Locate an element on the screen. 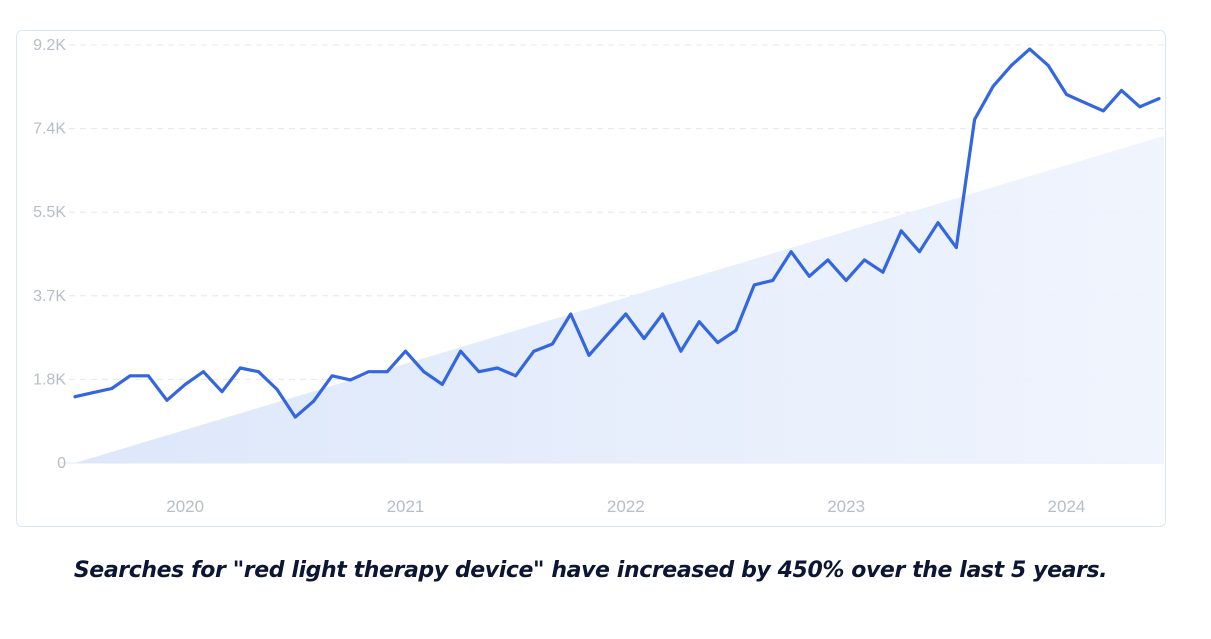 This screenshot has height=639, width=1211. x-tick-label: 2024 is located at coordinates (1067, 506).